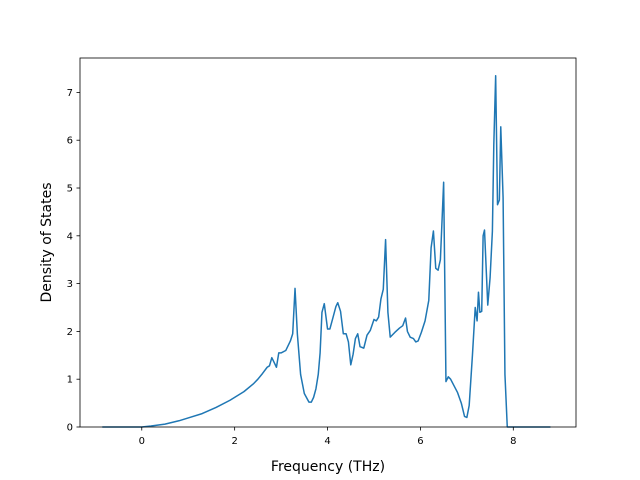 The image size is (640, 480). What do you see at coordinates (70, 141) in the screenshot?
I see `y-tick-label: 6` at bounding box center [70, 141].